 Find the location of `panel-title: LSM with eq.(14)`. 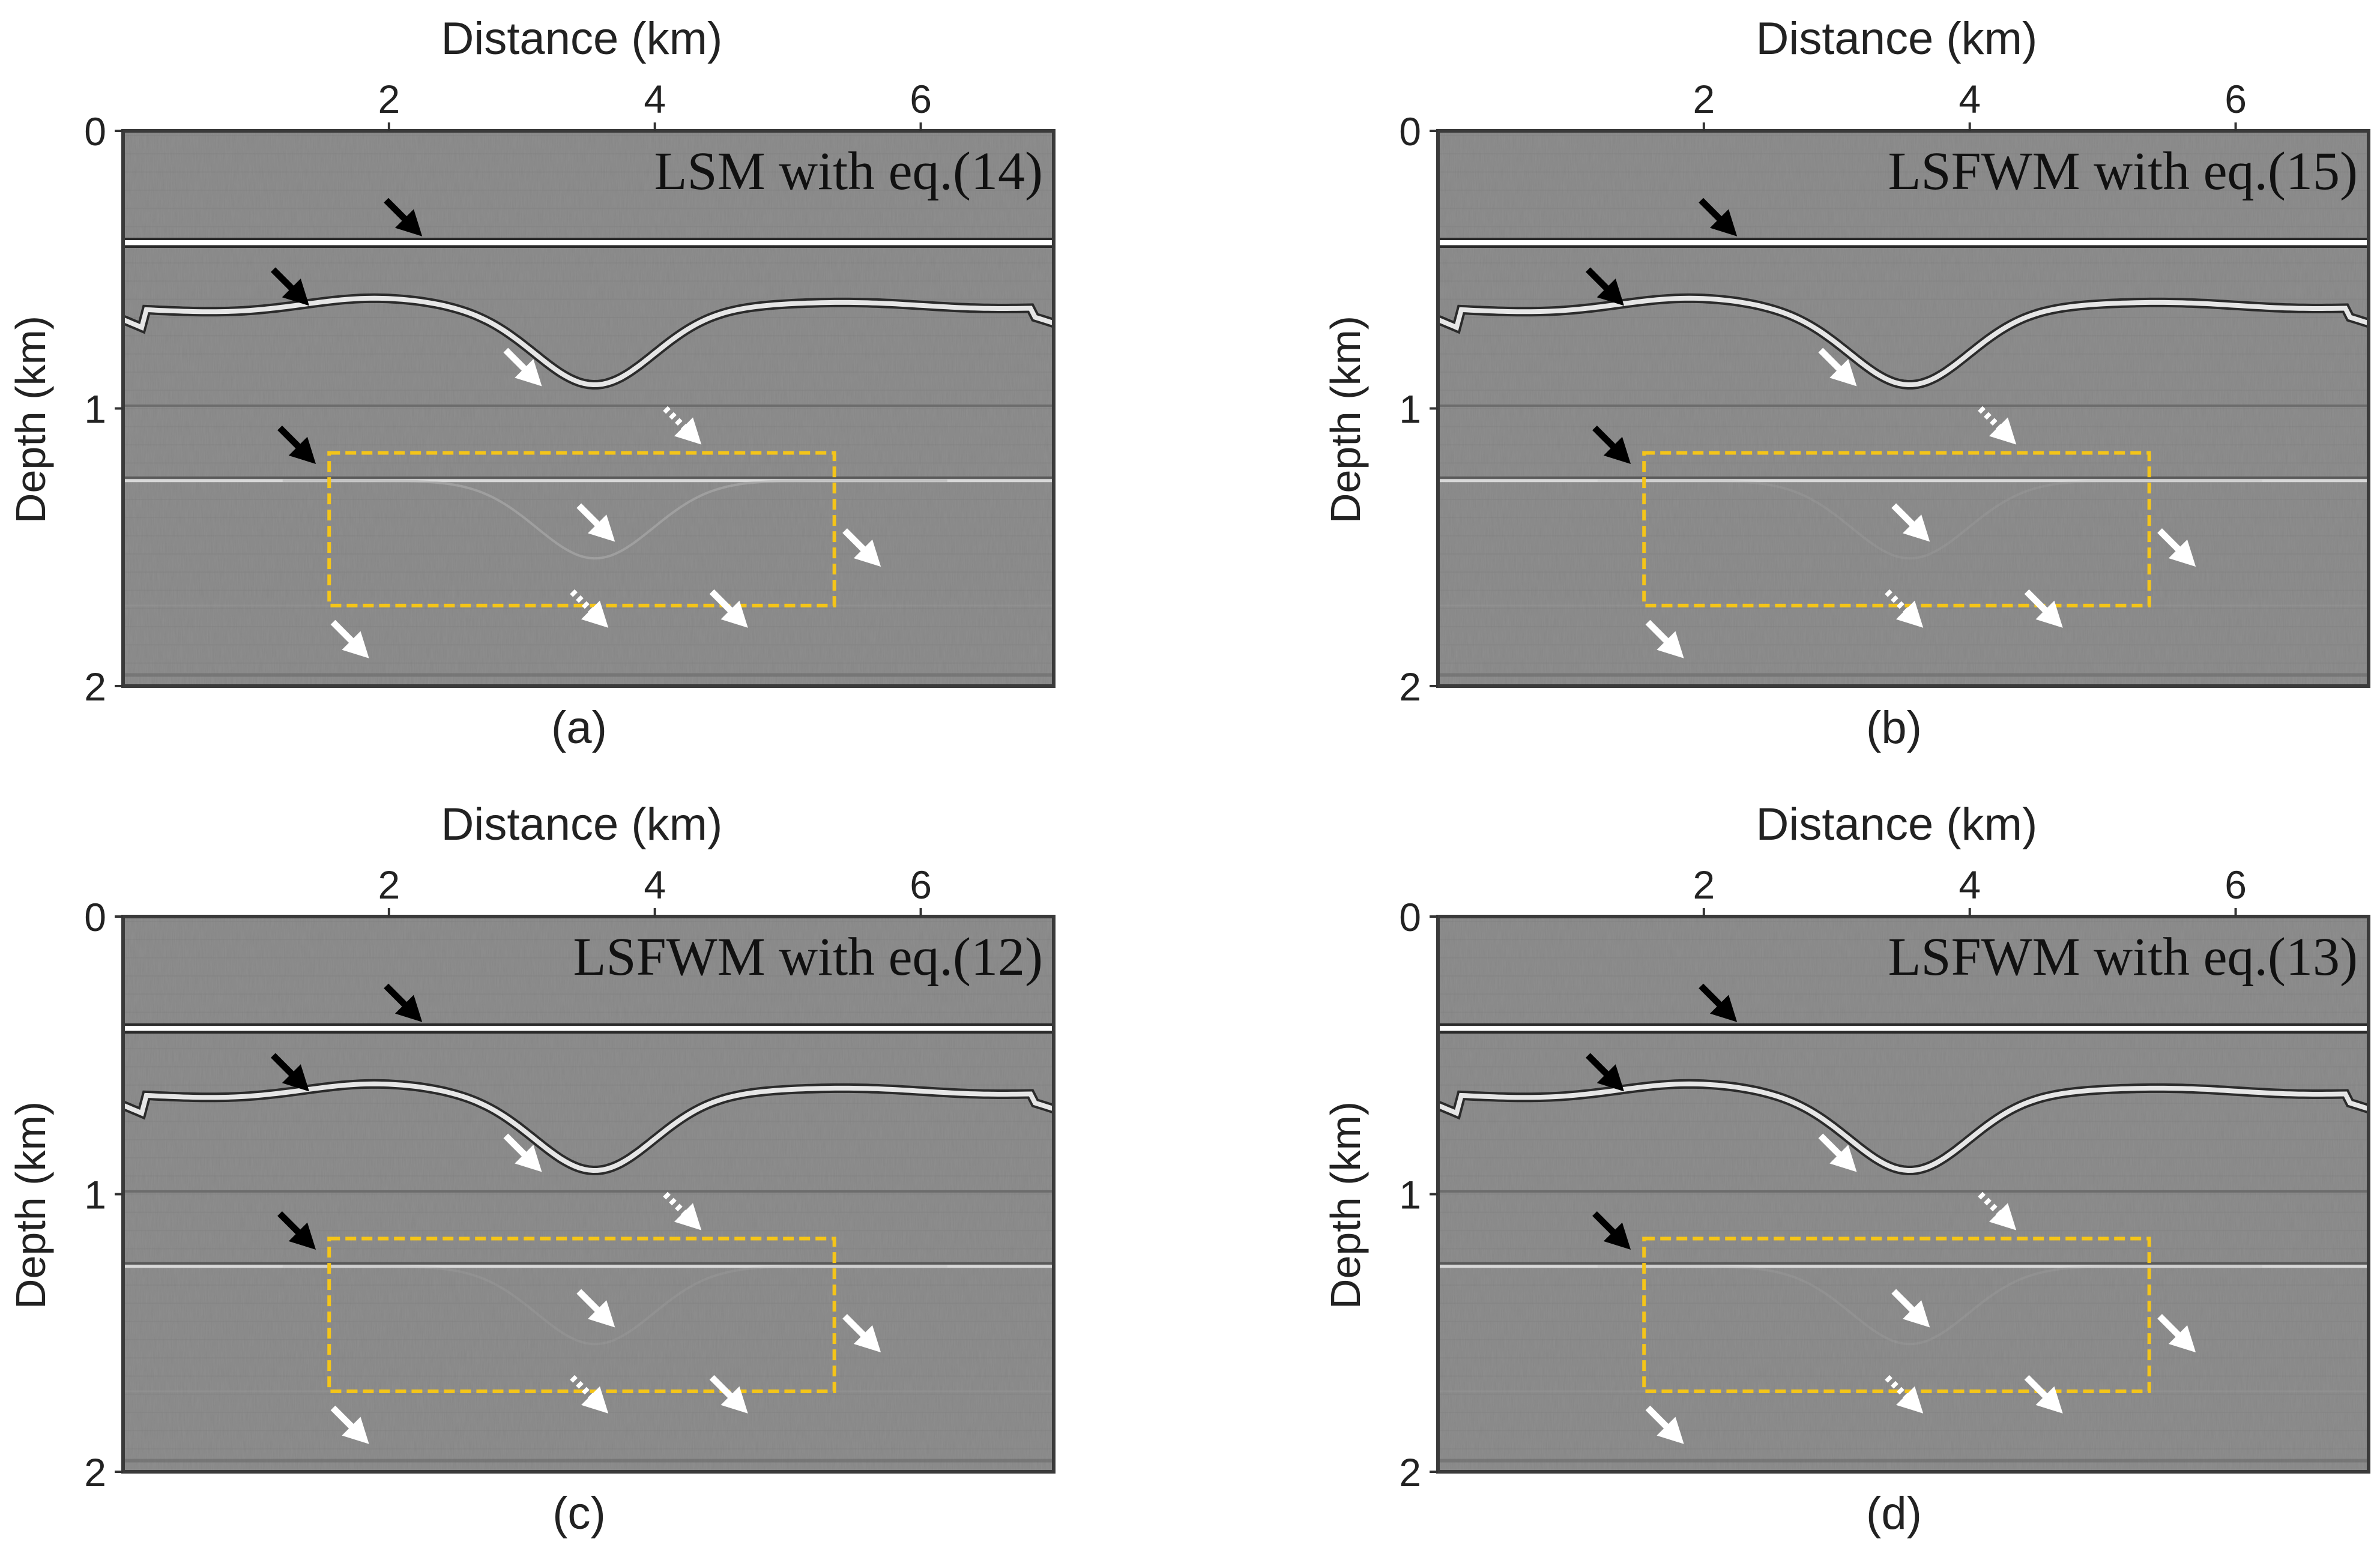

panel-title: LSM with eq.(14) is located at coordinates (849, 171).